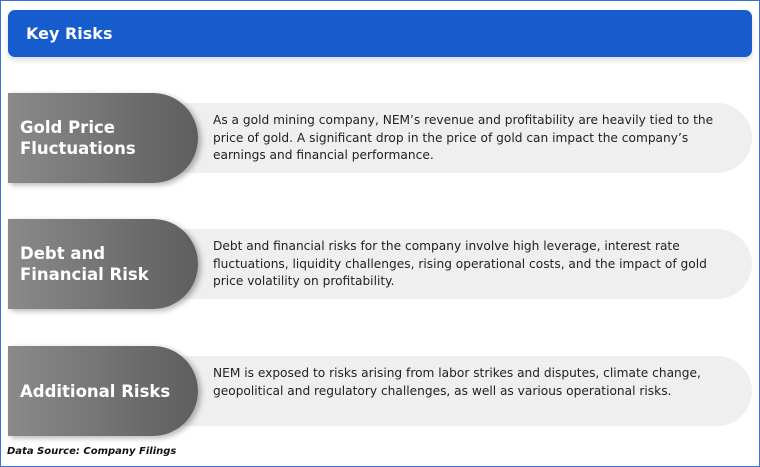 This screenshot has height=467, width=760. I want to click on header-banner: Key Risks, so click(380, 33).